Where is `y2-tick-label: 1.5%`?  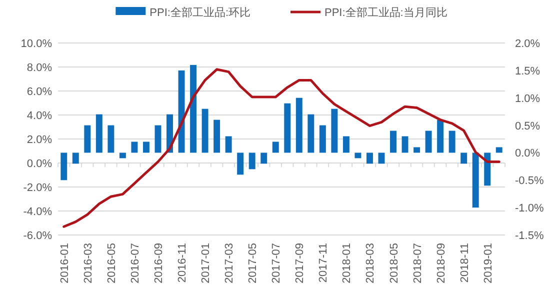 y2-tick-label: 1.5% is located at coordinates (527, 71).